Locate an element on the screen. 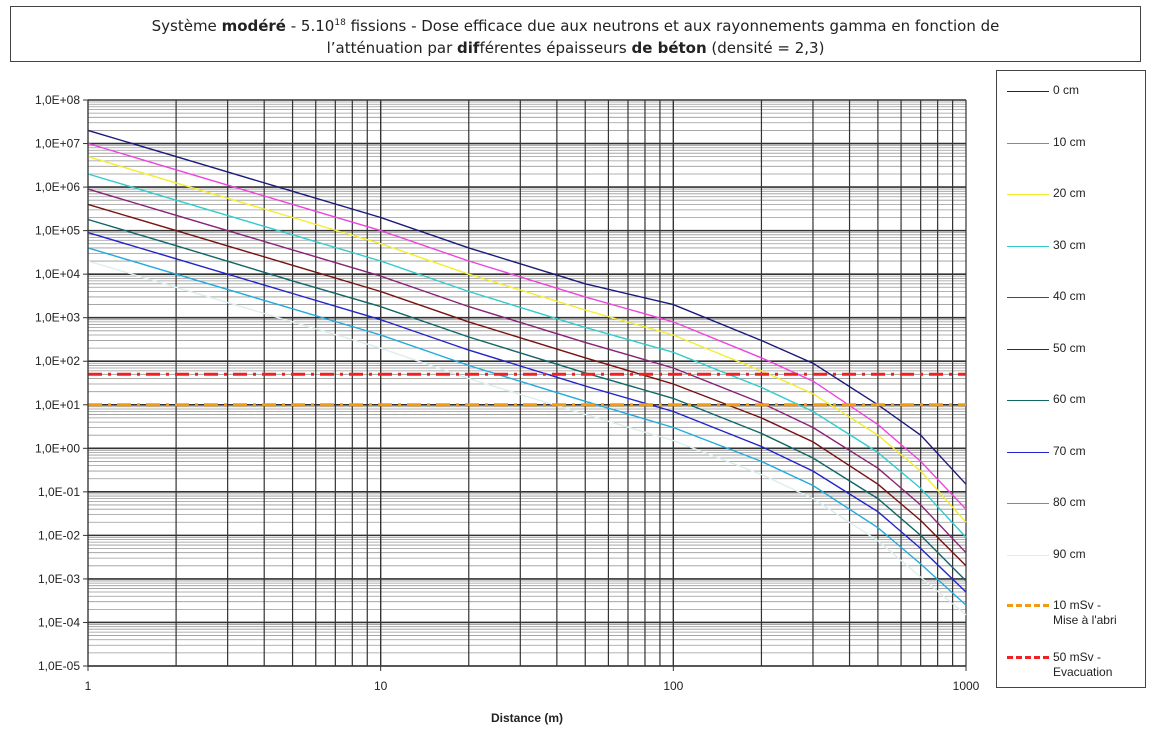 The image size is (1155, 732). legend-label-line1: 50 cm is located at coordinates (1069, 347).